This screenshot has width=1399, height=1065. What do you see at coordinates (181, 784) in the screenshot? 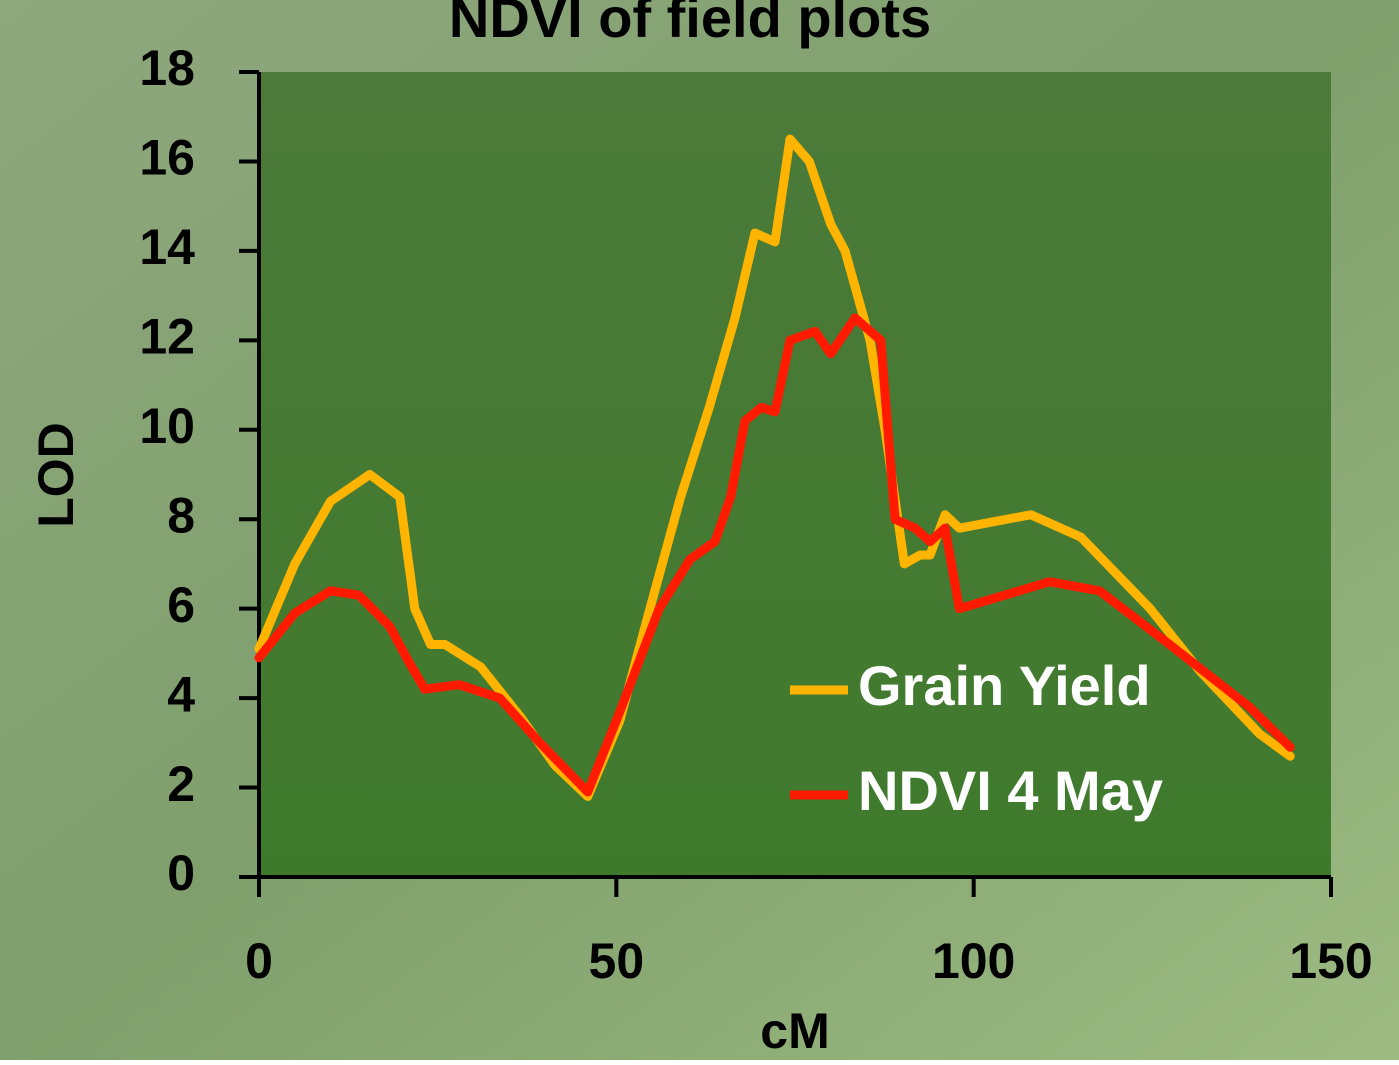
I see `y-tick-label: 2` at bounding box center [181, 784].